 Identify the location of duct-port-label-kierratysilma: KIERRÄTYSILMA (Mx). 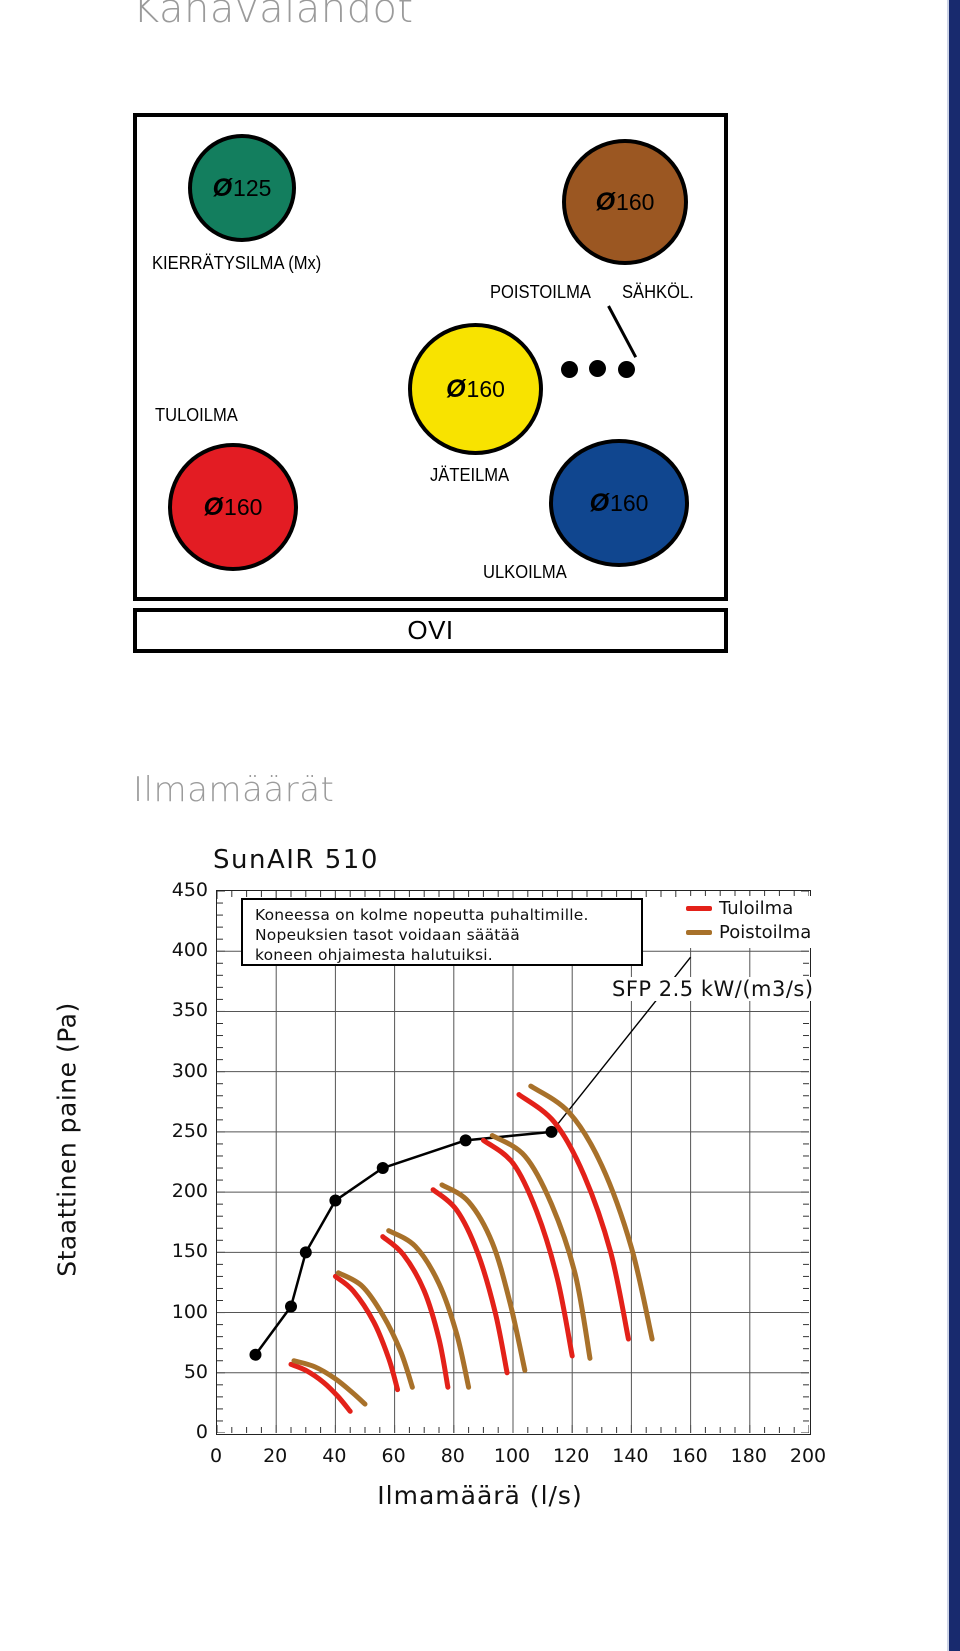
(237, 263).